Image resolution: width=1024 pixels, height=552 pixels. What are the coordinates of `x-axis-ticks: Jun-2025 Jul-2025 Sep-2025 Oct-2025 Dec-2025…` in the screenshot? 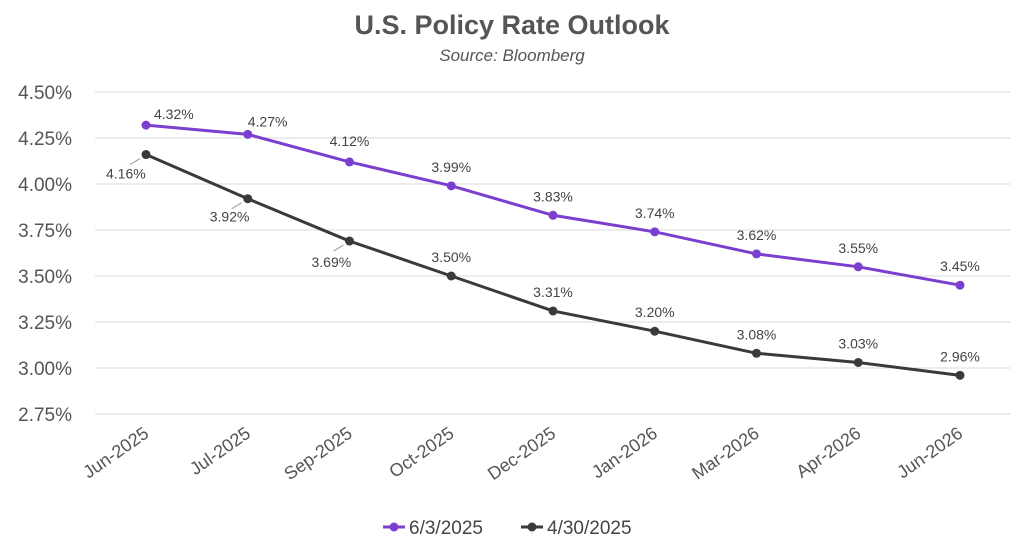 It's located at (522, 453).